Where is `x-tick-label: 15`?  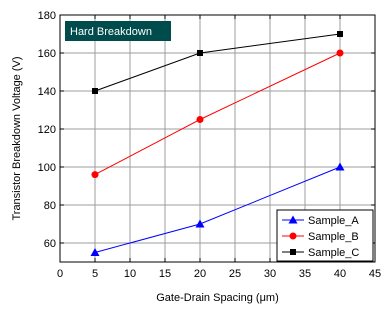
x-tick-label: 15 is located at coordinates (165, 274).